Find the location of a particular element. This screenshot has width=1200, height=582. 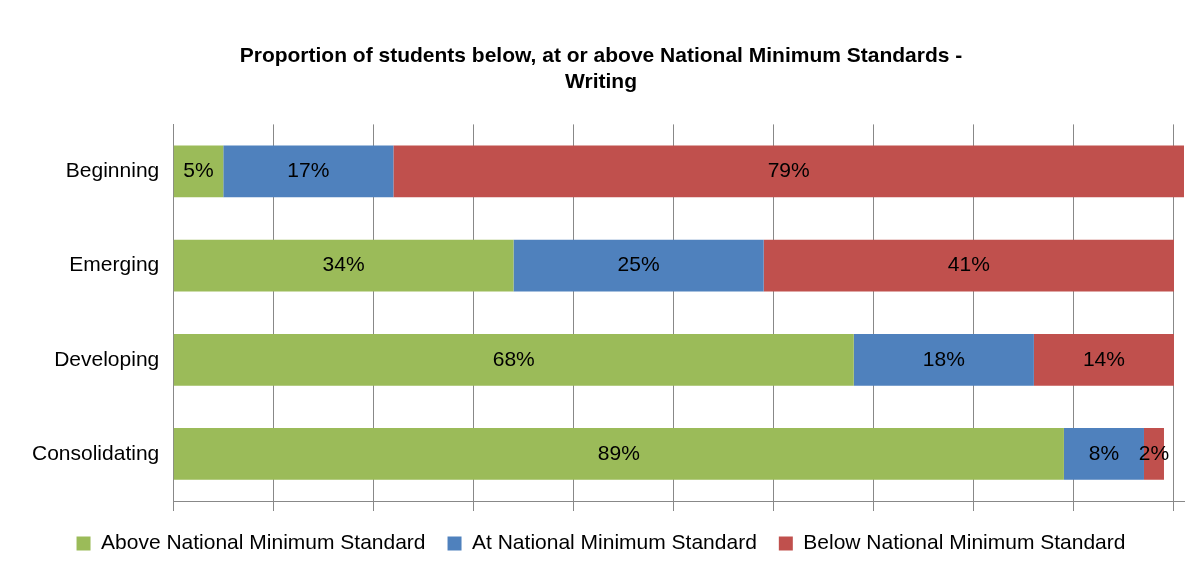

y-tick-label: Developing is located at coordinates (107, 358).